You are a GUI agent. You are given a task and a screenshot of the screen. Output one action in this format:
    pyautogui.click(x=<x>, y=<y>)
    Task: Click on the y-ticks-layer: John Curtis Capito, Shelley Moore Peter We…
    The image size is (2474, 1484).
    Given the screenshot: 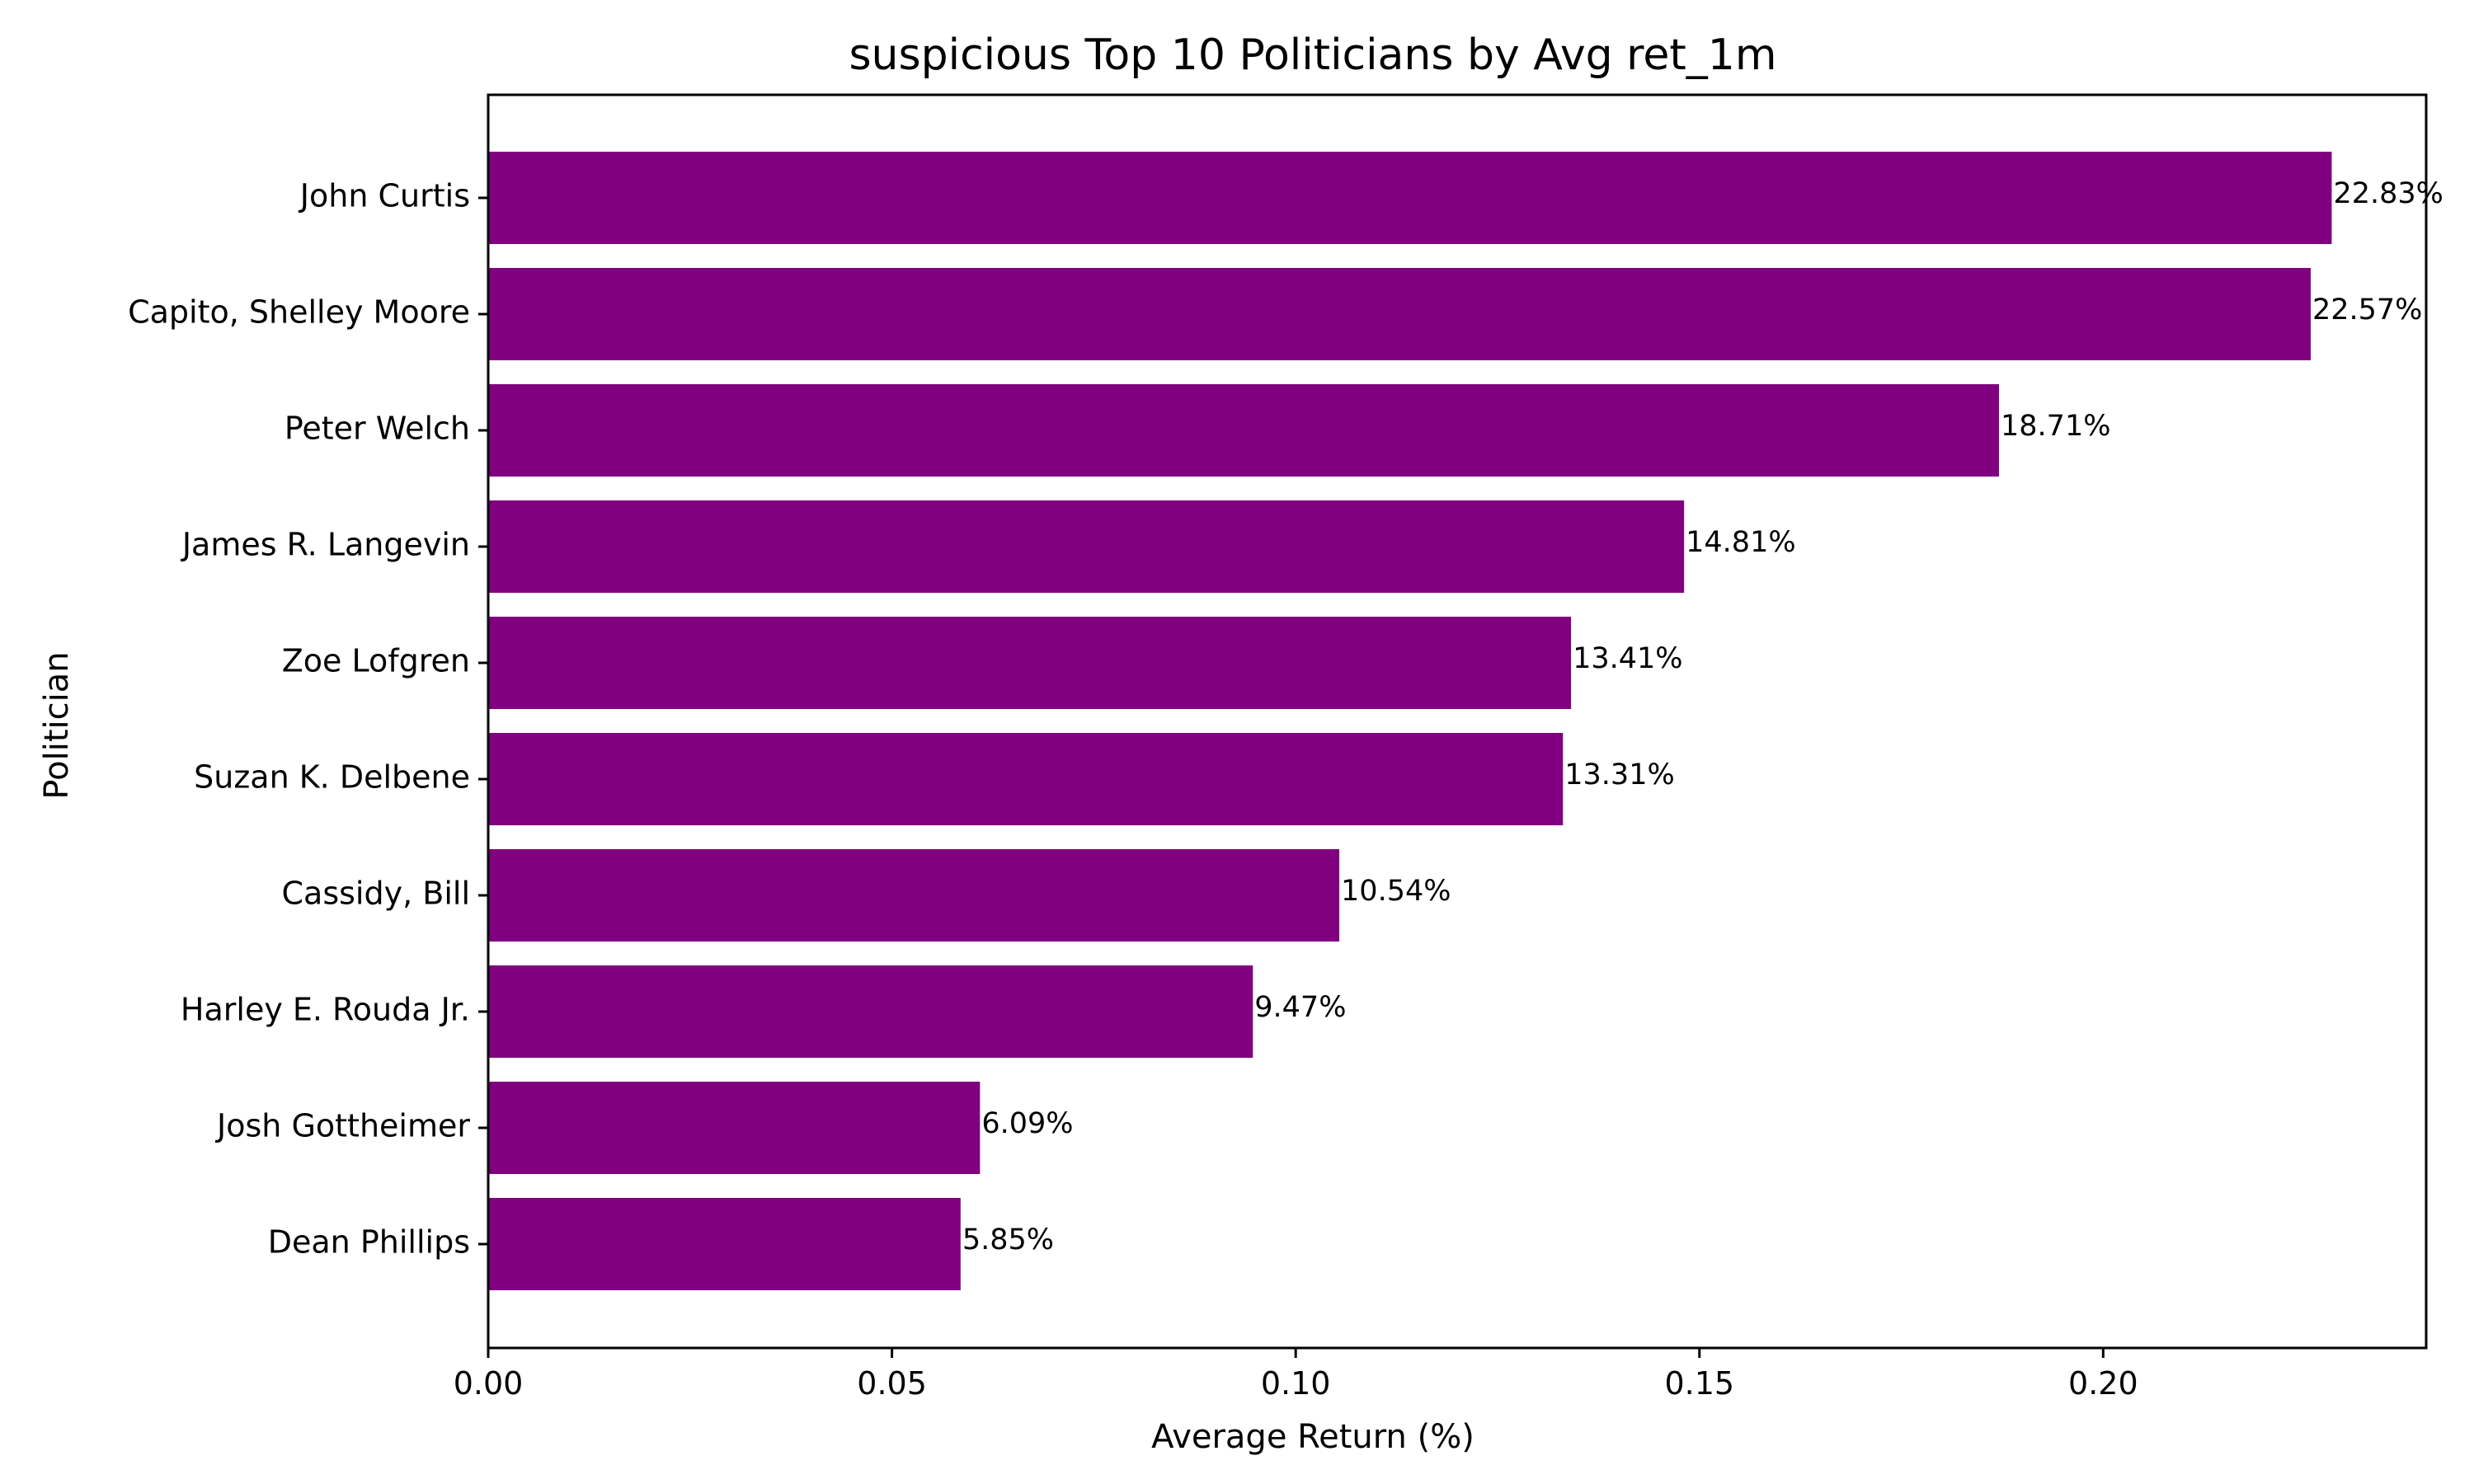 What is the action you would take?
    pyautogui.click(x=308, y=719)
    